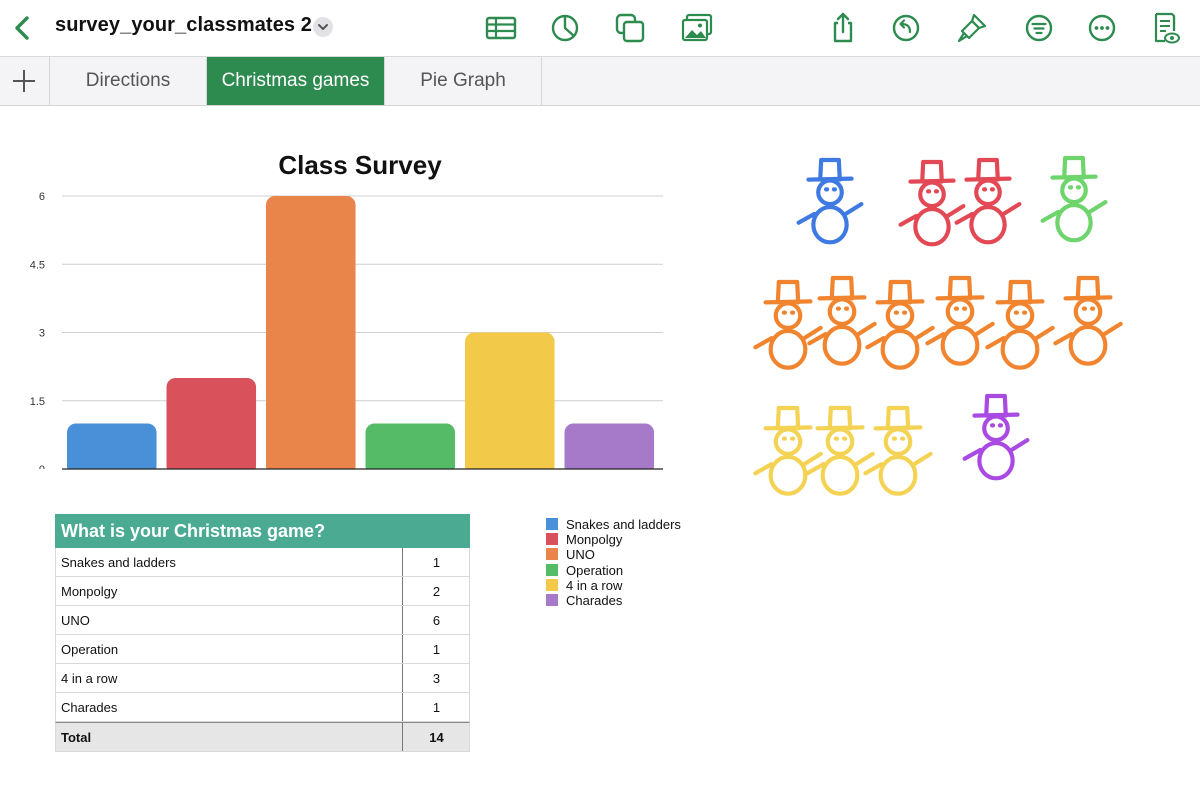 This screenshot has width=1200, height=797. What do you see at coordinates (463, 81) in the screenshot?
I see `tab-pie-graph: Pie Graph` at bounding box center [463, 81].